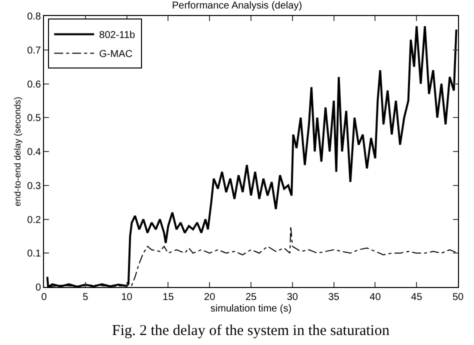 The width and height of the screenshot is (474, 345). What do you see at coordinates (34, 186) in the screenshot?
I see `y-tick-label: 0.3` at bounding box center [34, 186].